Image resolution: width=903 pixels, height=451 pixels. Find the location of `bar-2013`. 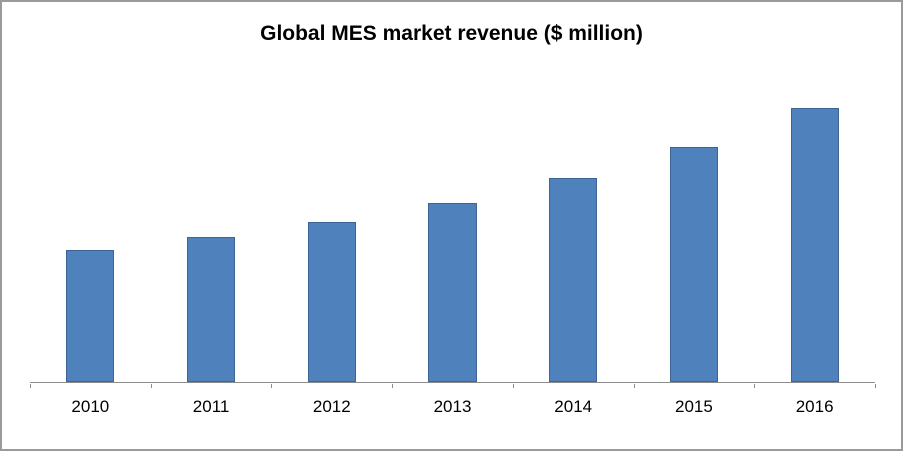

bar-2013 is located at coordinates (452, 292).